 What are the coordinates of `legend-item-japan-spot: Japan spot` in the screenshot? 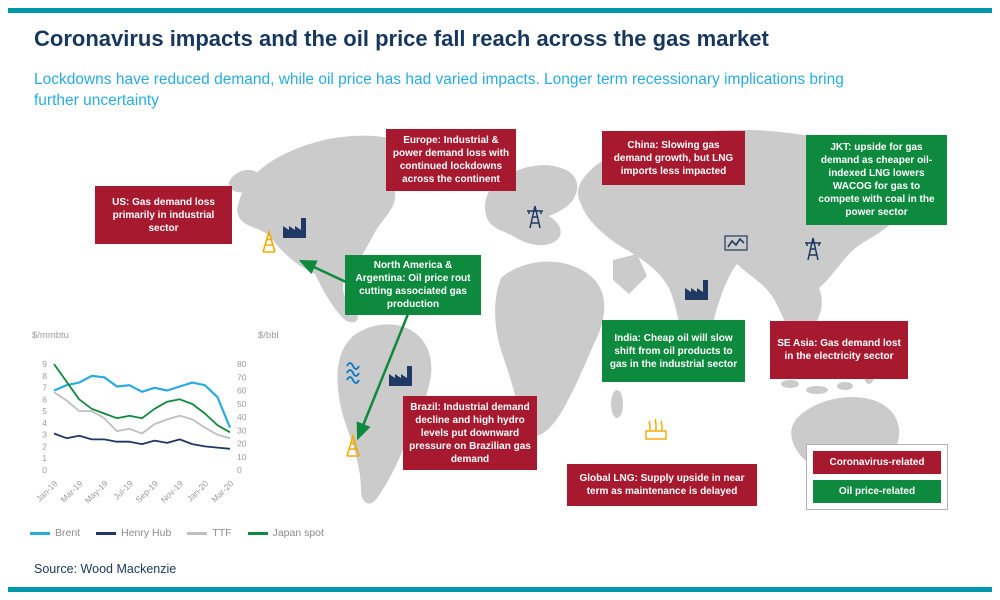 It's located at (285, 533).